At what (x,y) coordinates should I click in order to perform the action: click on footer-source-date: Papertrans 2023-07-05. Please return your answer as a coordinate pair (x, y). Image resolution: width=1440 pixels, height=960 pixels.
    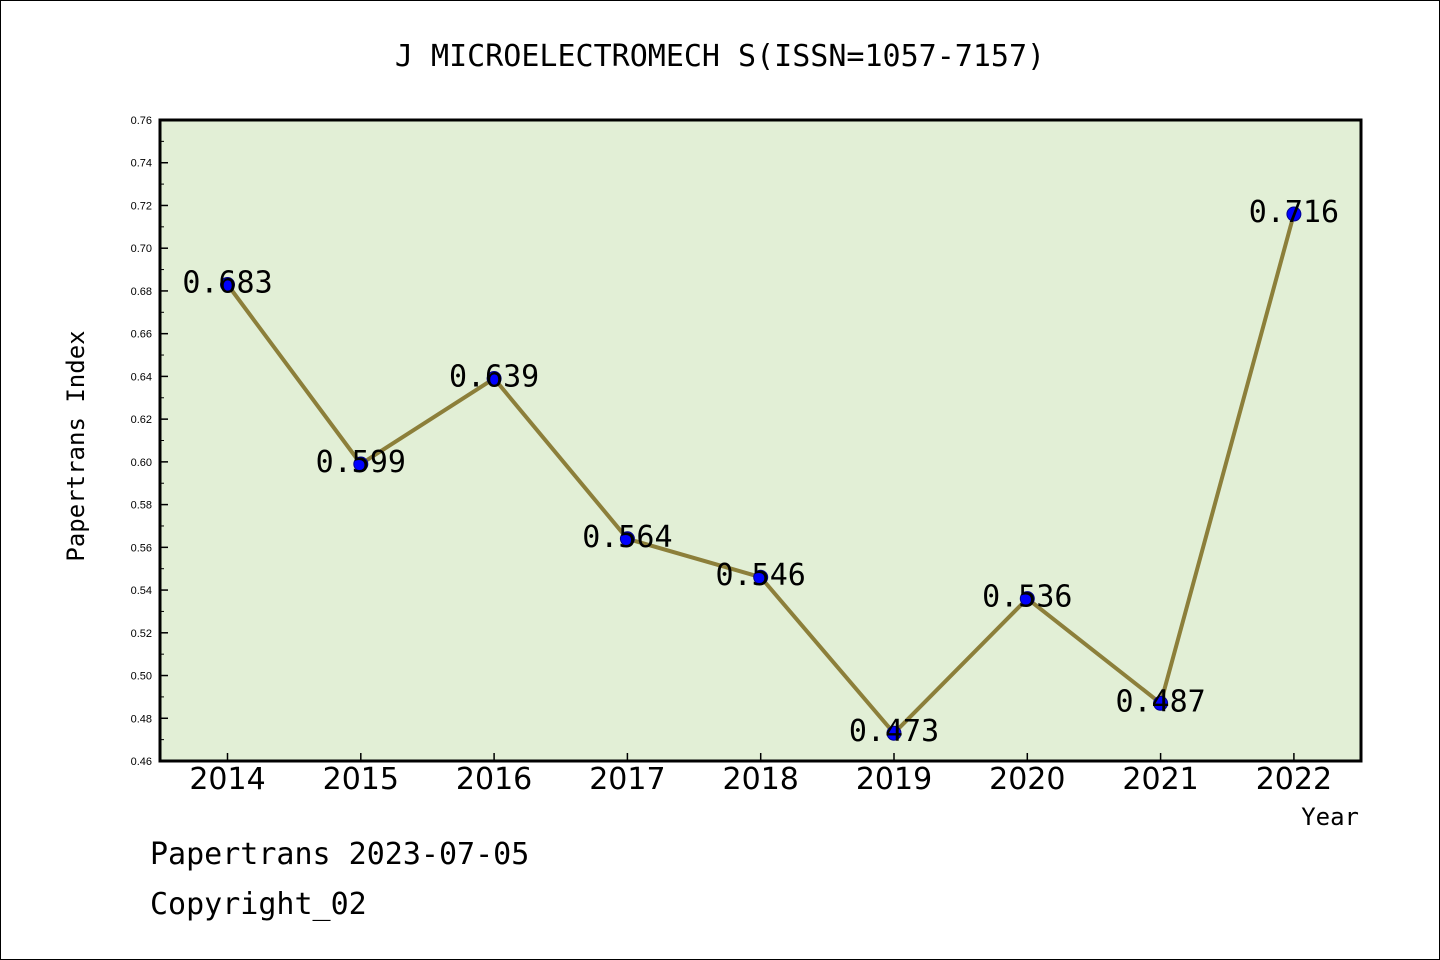
    Looking at the image, I should click on (339, 854).